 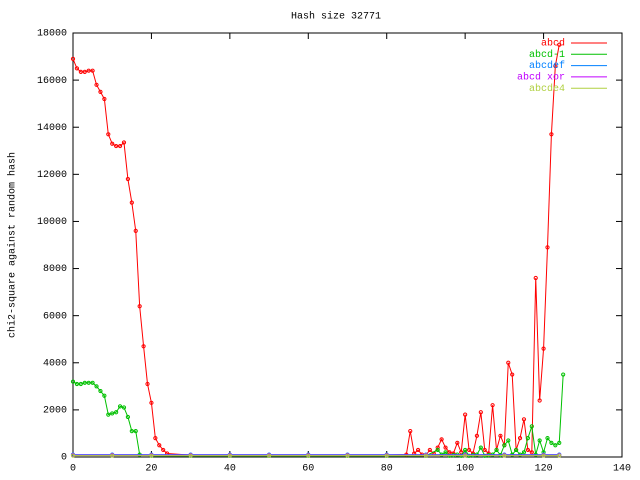 I want to click on y-tick-label: 18000, so click(x=52, y=34).